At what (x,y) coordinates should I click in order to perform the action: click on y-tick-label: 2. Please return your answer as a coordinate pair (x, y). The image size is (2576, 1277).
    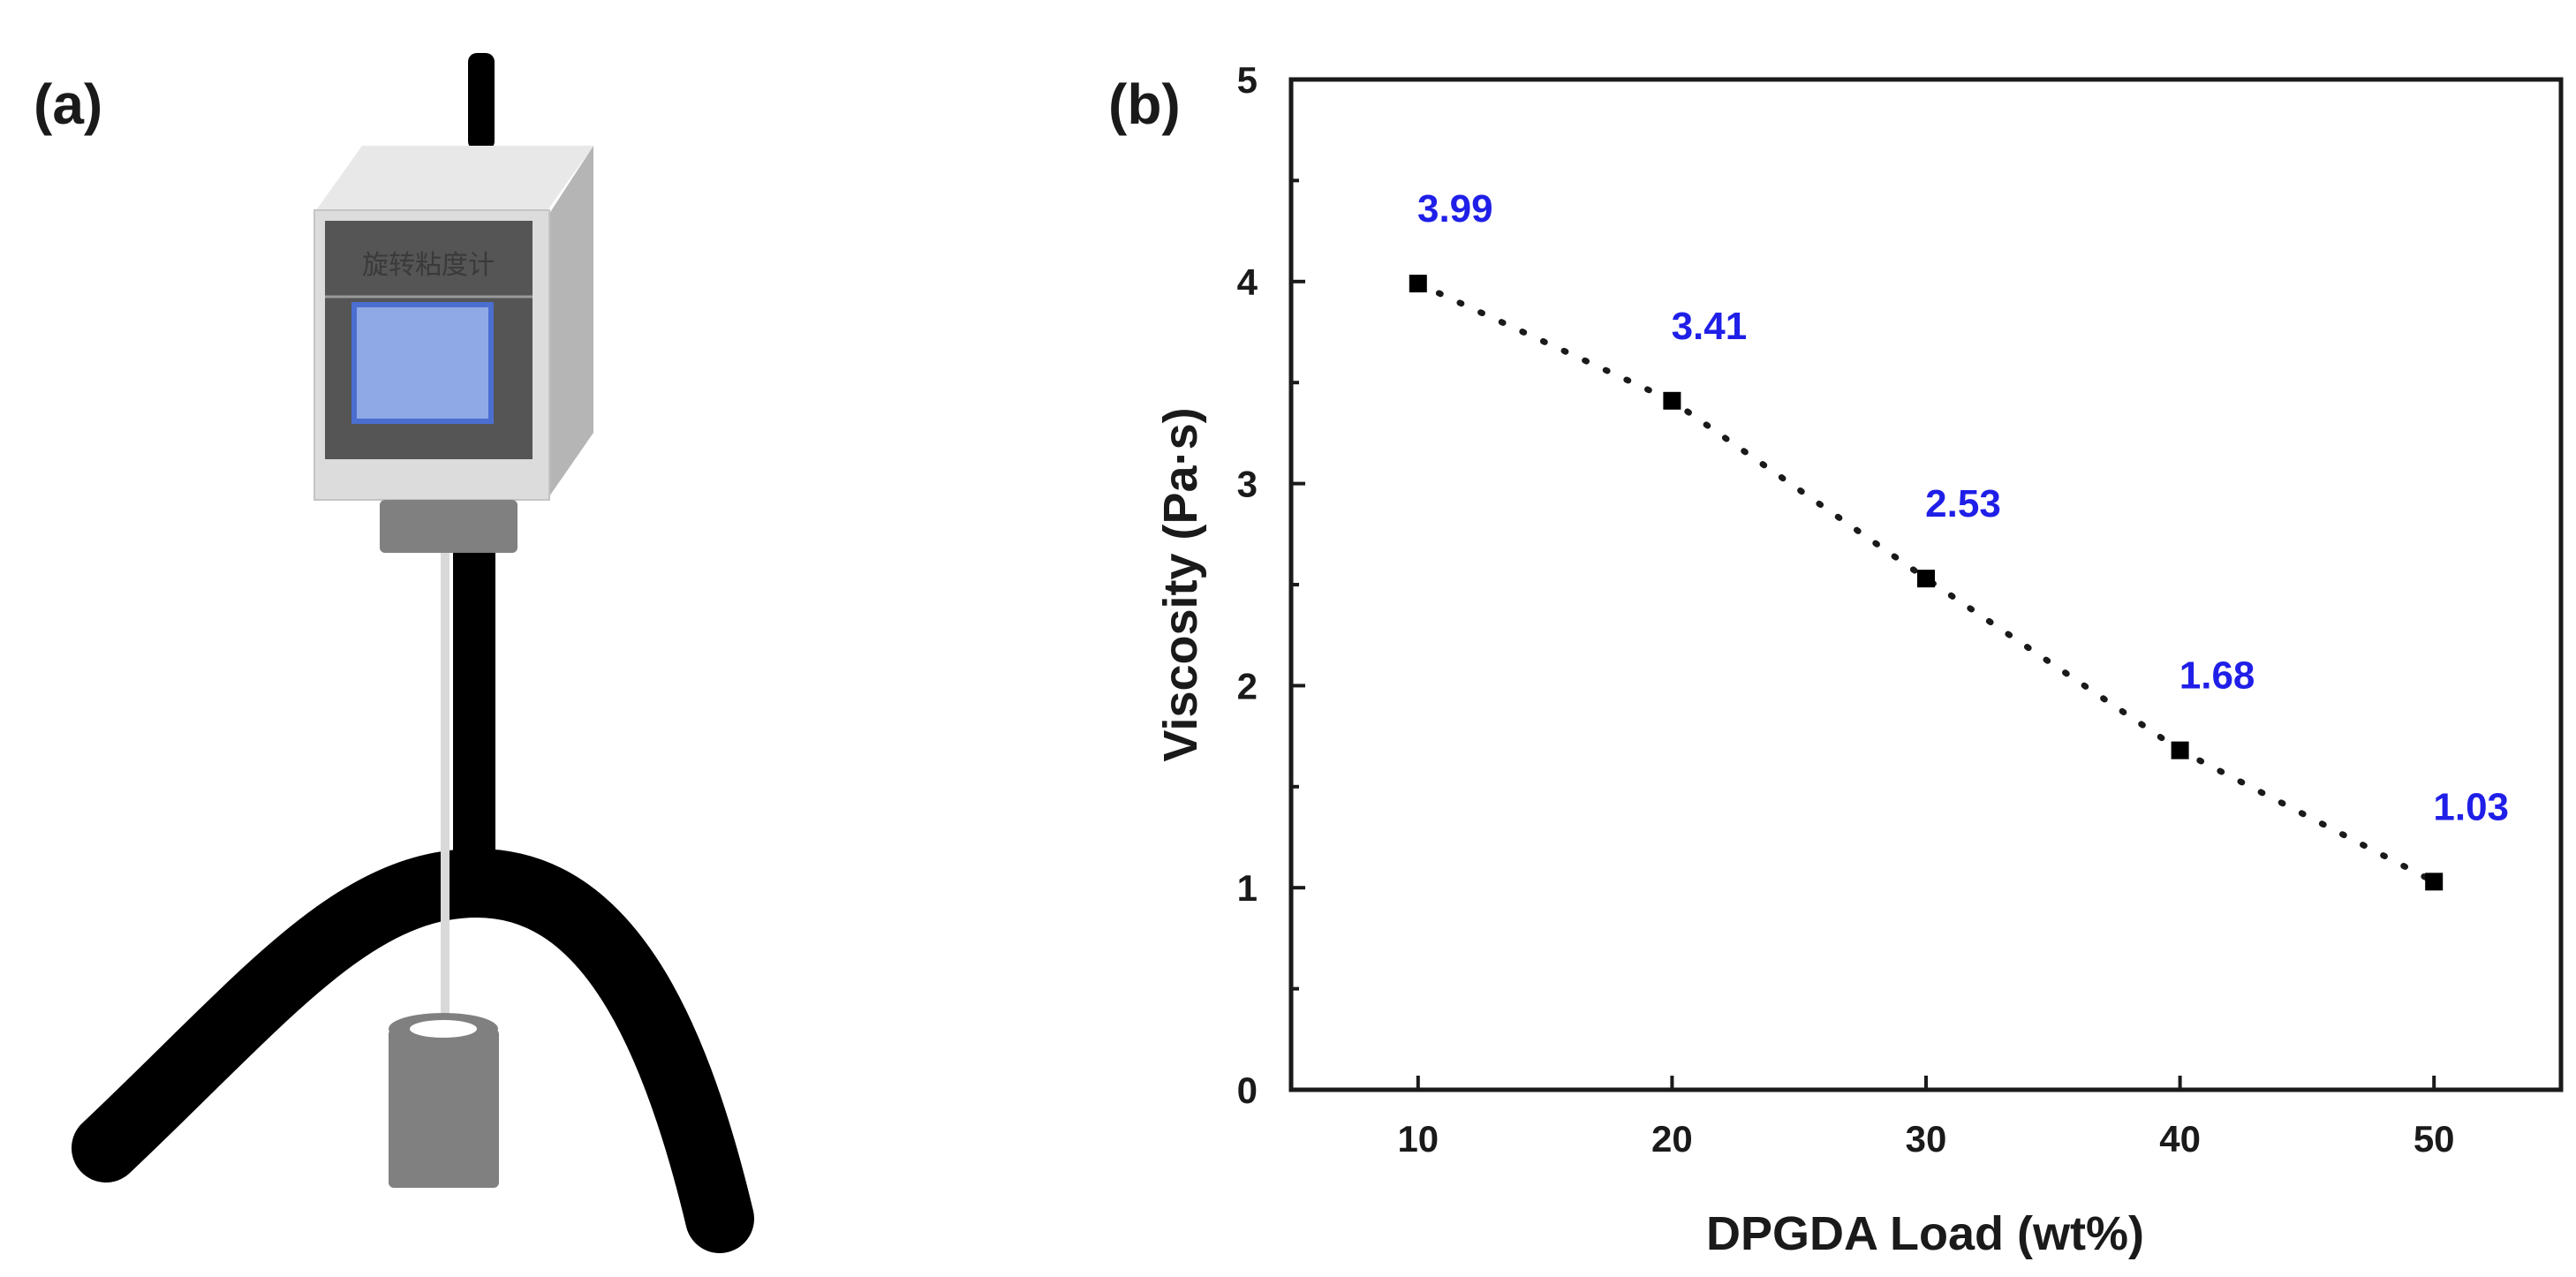
    Looking at the image, I should click on (1247, 686).